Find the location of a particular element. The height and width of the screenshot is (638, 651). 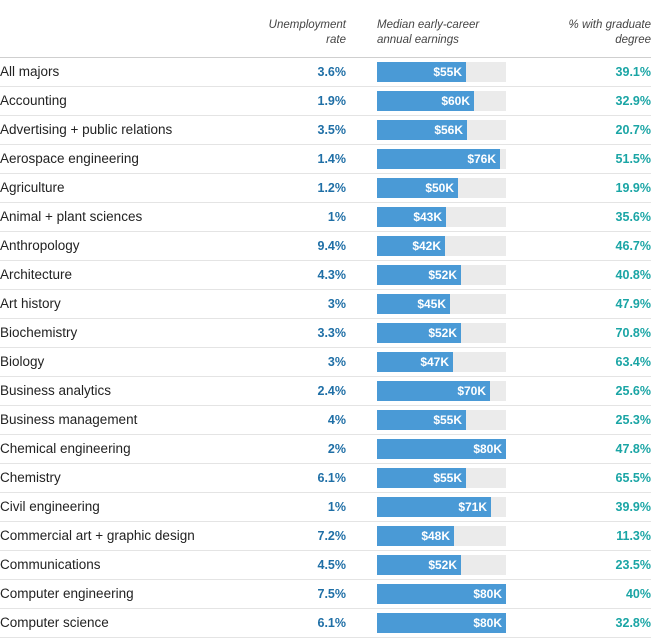

grad-degree-value: 46.7% is located at coordinates (633, 246).